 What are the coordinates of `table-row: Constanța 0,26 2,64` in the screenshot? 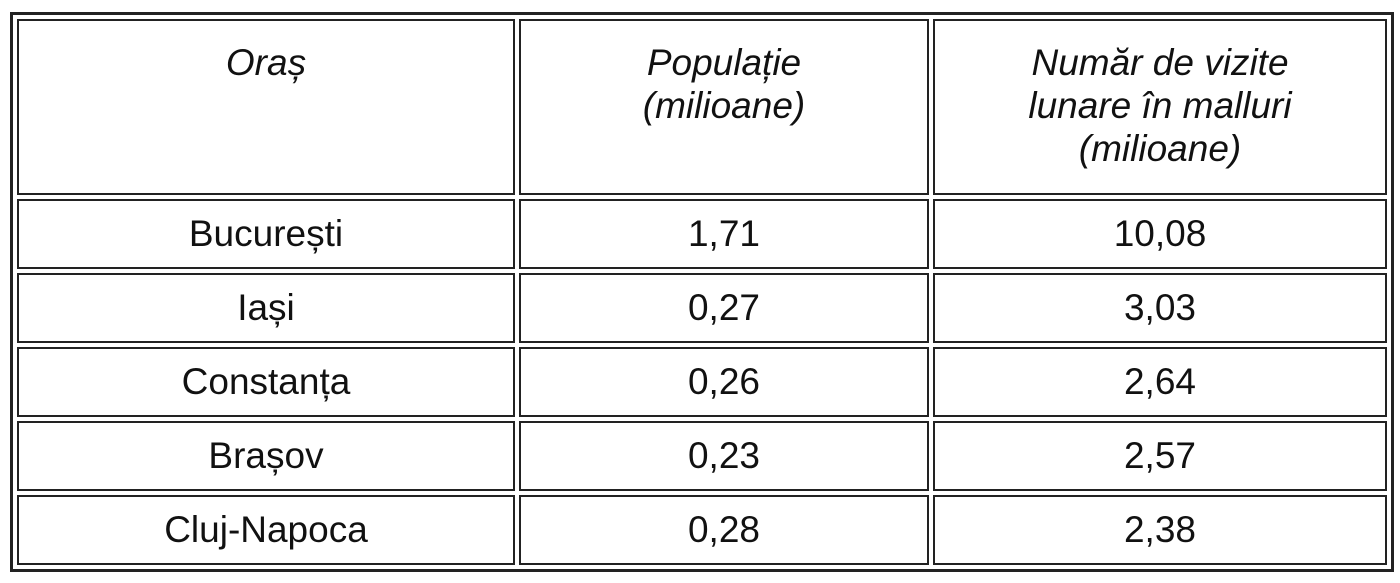 It's located at (702, 382).